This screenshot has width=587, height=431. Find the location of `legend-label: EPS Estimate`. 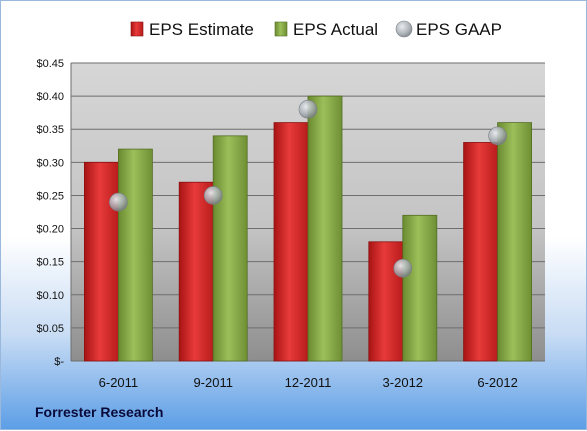

legend-label: EPS Estimate is located at coordinates (201, 29).